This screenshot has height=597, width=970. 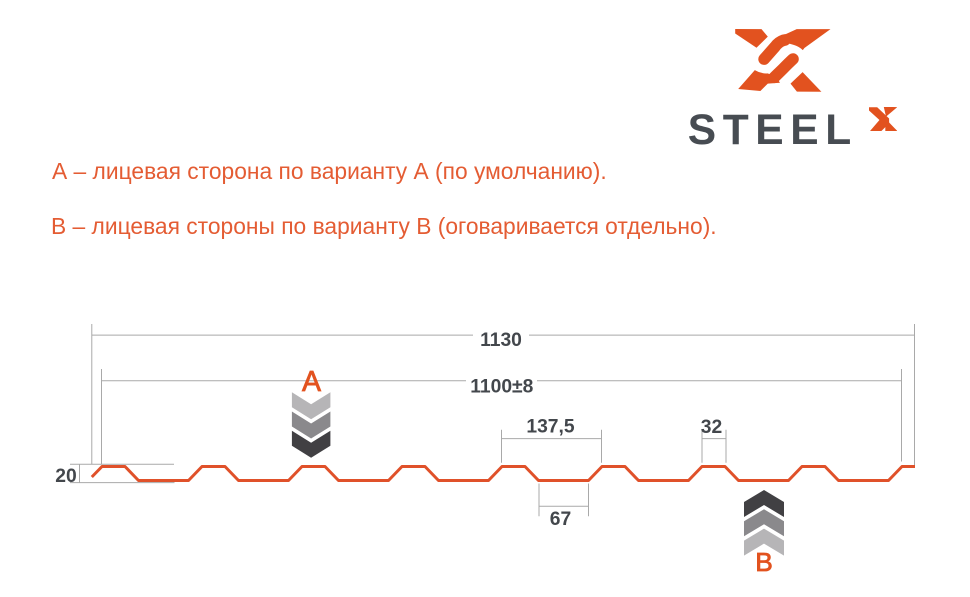 I want to click on svg-text: В, so click(x=764, y=562).